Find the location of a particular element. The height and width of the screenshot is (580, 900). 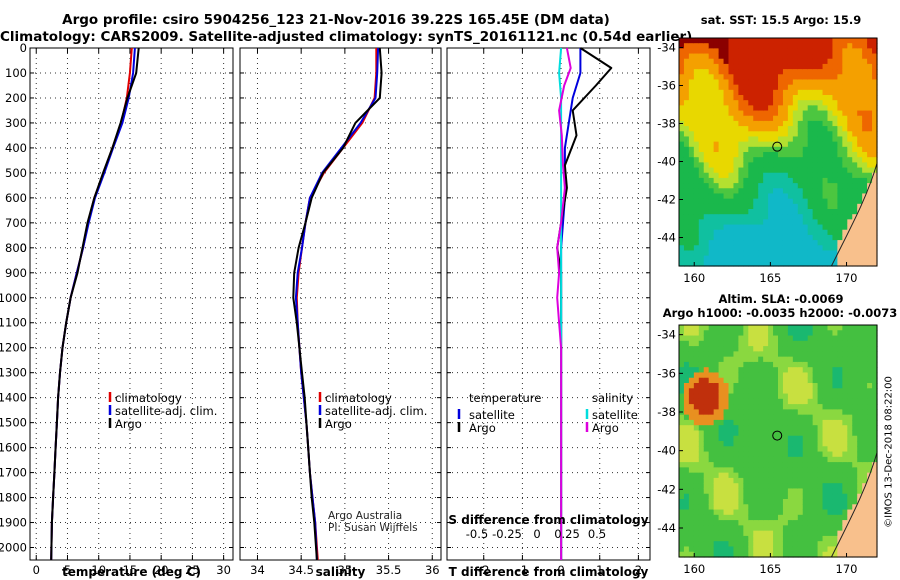

depth-tick-label: 1700 is located at coordinates (13, 473).